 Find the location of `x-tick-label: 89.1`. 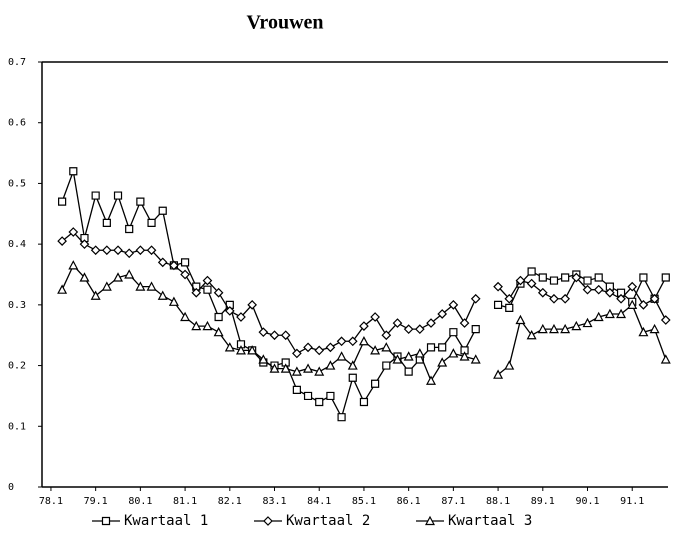

x-tick-label: 89.1 is located at coordinates (543, 501).